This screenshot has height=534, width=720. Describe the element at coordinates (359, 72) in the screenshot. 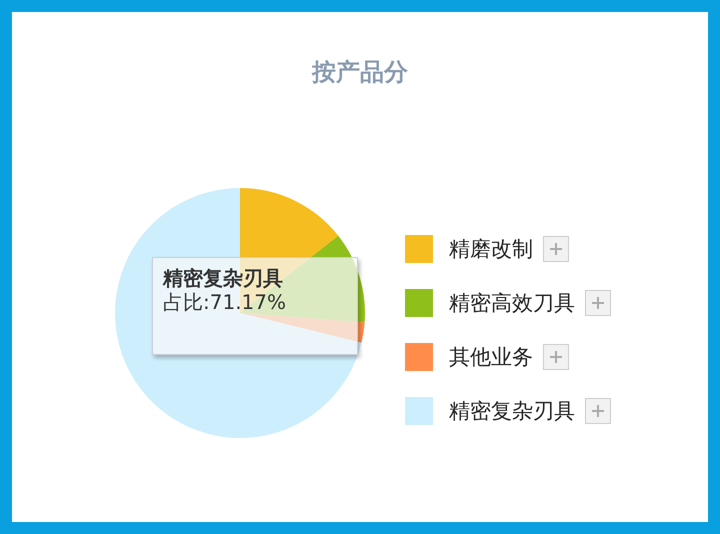

I see `chart-title: 按产品分` at that location.